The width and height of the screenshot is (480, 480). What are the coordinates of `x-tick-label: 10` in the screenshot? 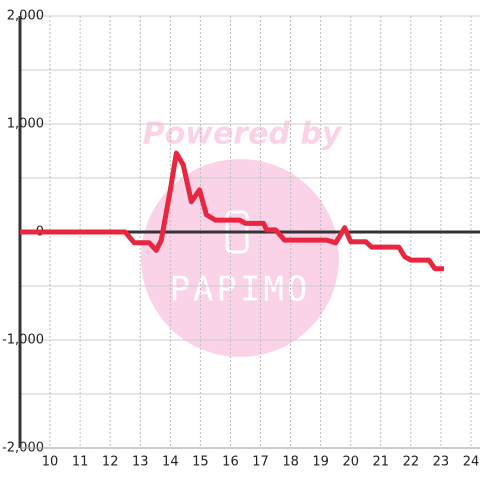 It's located at (50, 462).